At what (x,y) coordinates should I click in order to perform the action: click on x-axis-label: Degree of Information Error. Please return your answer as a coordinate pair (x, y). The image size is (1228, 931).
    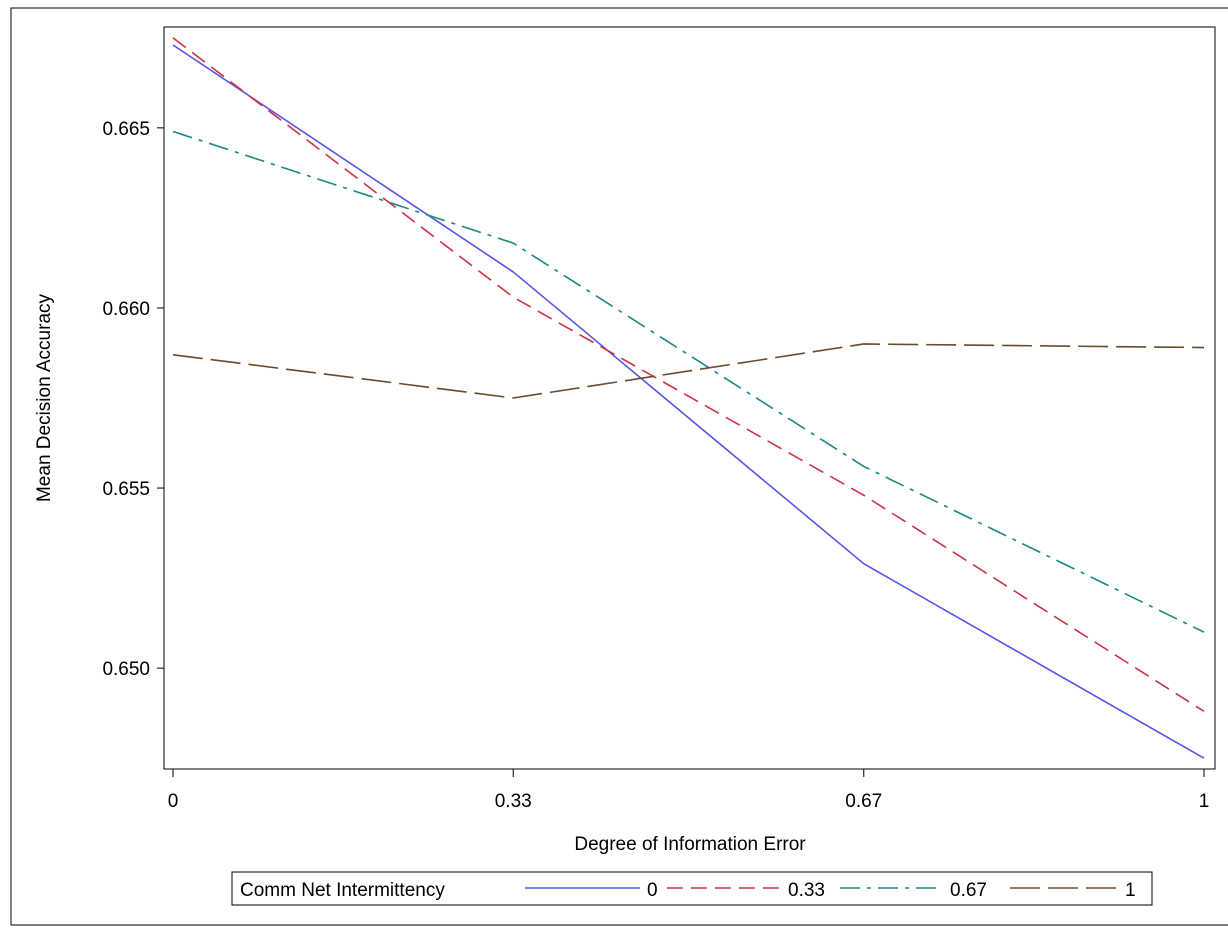
    Looking at the image, I should click on (690, 844).